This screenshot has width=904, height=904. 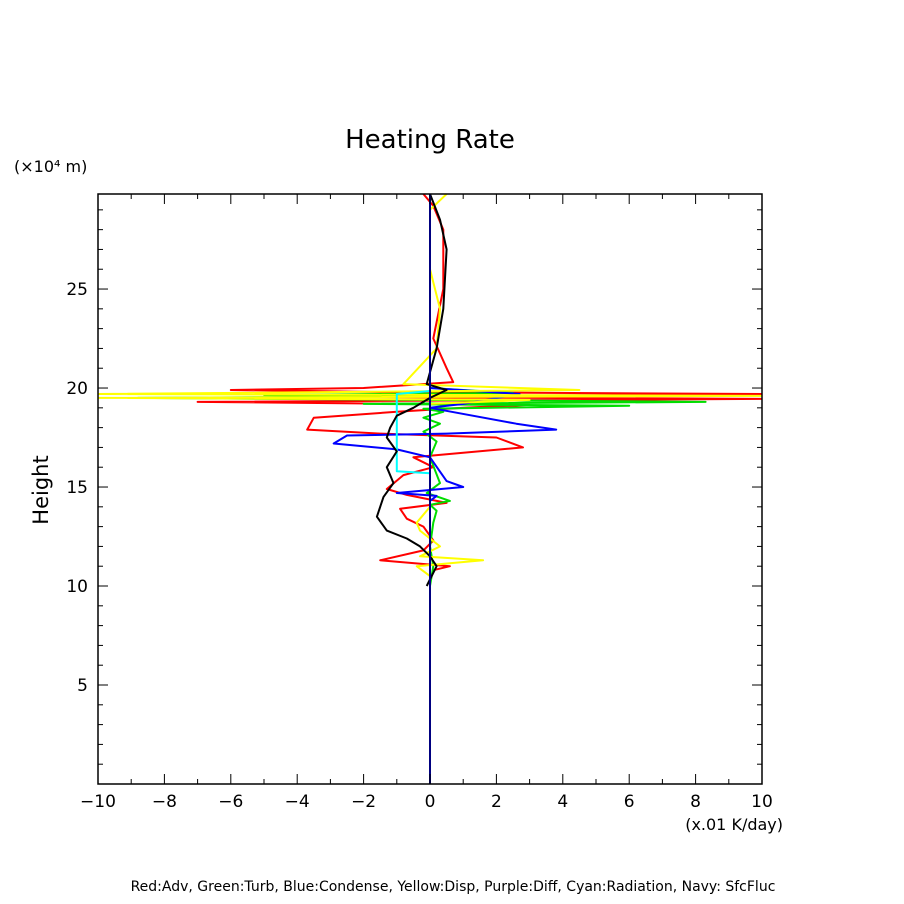 What do you see at coordinates (562, 802) in the screenshot?
I see `x-tick-label: 4` at bounding box center [562, 802].